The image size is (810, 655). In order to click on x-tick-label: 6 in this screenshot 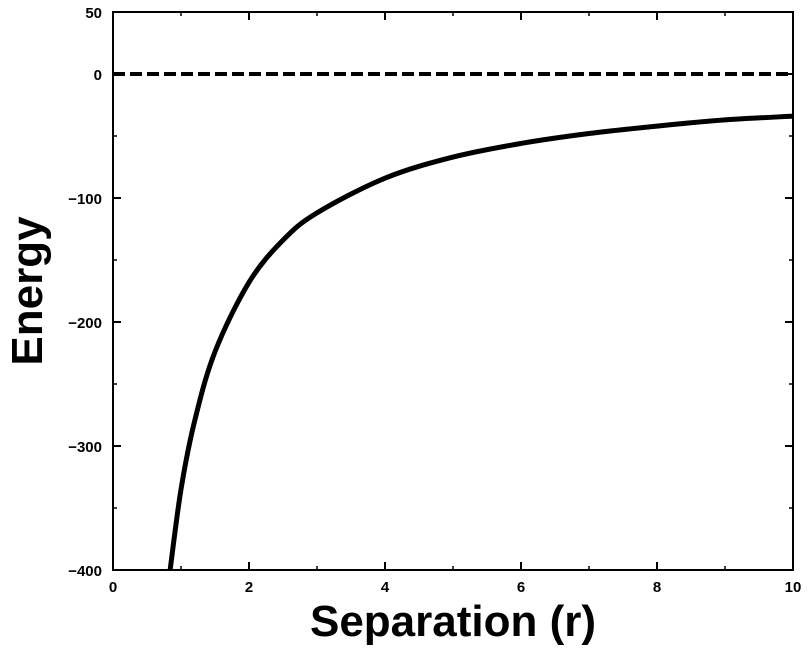, I will do `click(521, 587)`.